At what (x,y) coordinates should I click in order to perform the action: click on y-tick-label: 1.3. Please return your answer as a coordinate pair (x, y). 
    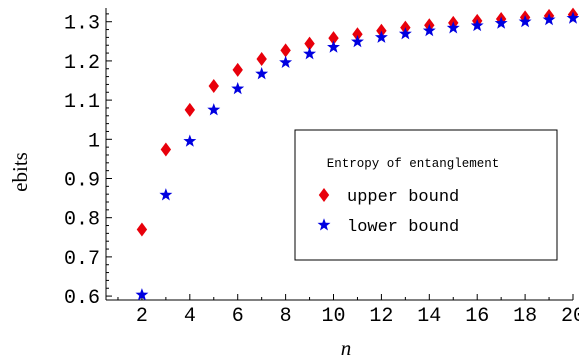
    Looking at the image, I should click on (82, 24).